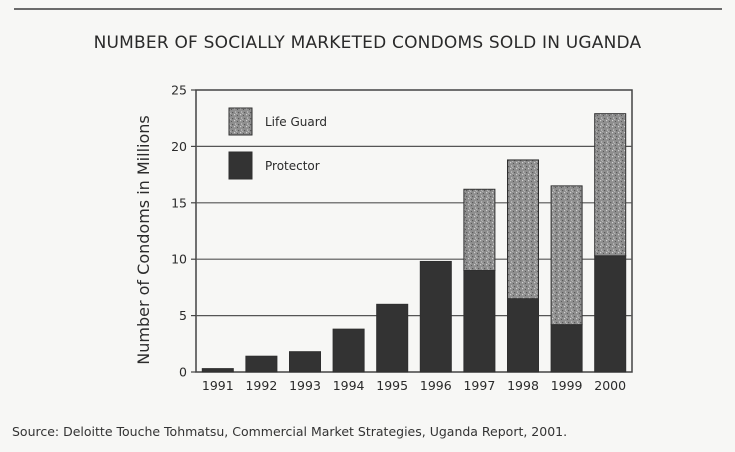 Image resolution: width=735 pixels, height=452 pixels. What do you see at coordinates (610, 385) in the screenshot?
I see `x-tick-label: 2000` at bounding box center [610, 385].